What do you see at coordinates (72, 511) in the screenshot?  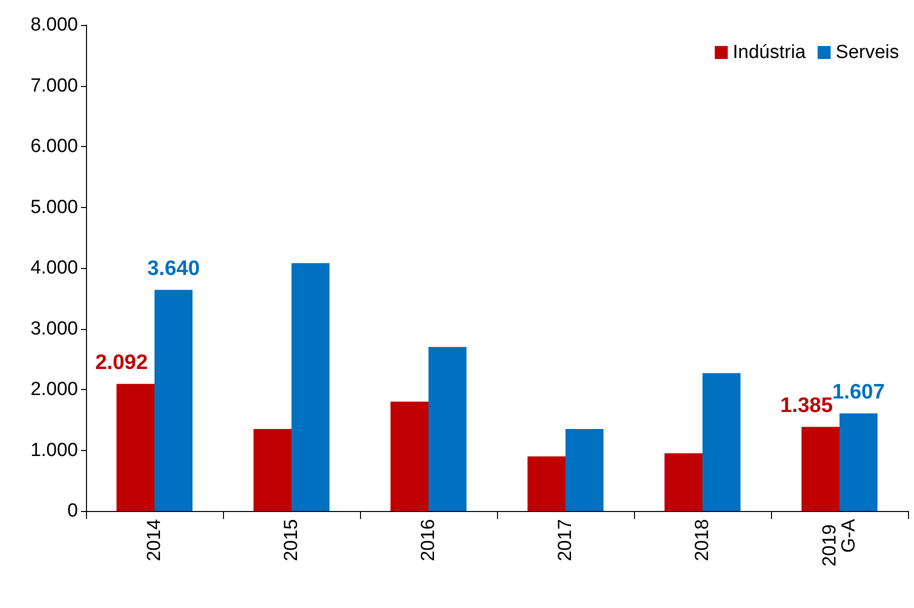 I see `y-tick-label: 0` at bounding box center [72, 511].